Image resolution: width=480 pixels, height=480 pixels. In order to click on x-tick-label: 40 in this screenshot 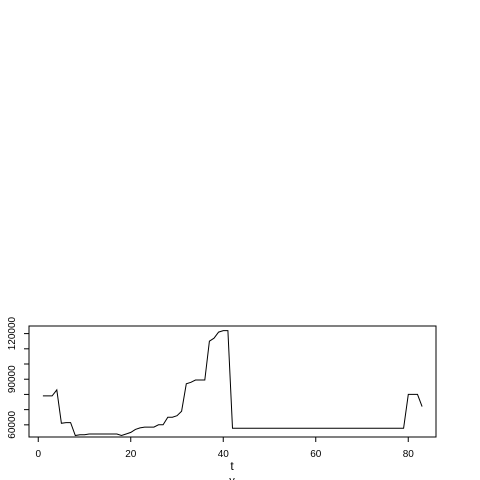, I will do `click(224, 454)`.